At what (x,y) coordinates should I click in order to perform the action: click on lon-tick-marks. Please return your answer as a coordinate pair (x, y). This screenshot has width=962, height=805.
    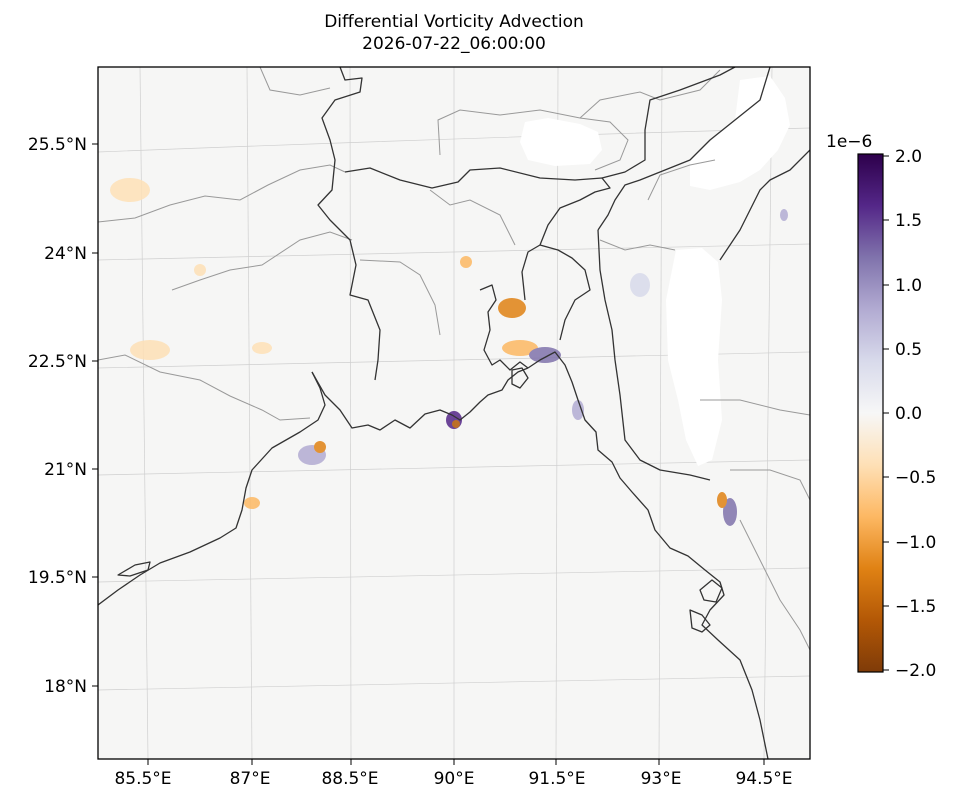
    Looking at the image, I should click on (456, 762).